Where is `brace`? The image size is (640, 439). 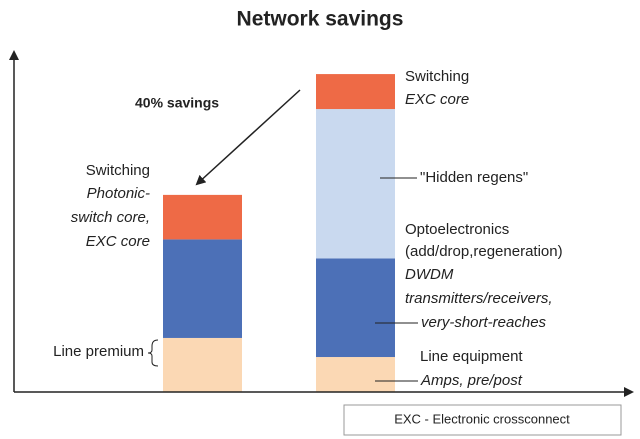 brace is located at coordinates (153, 353).